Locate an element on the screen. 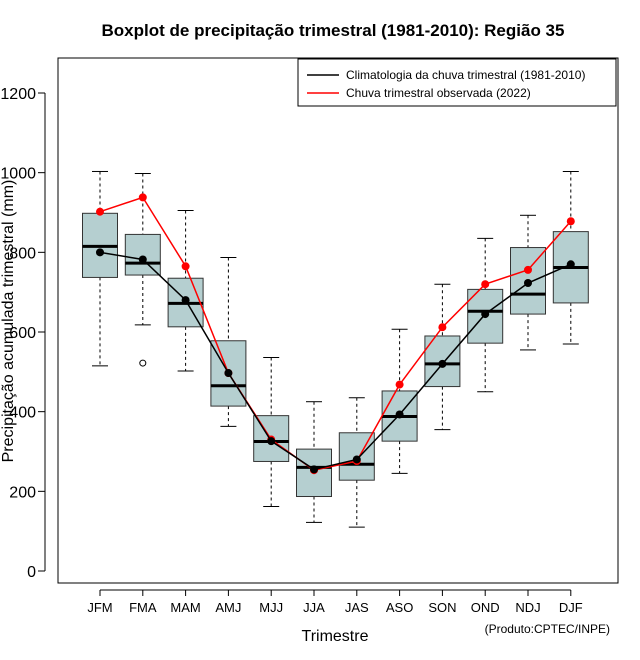 This screenshot has width=640, height=660. y-tick-label: 1000 is located at coordinates (18, 174).